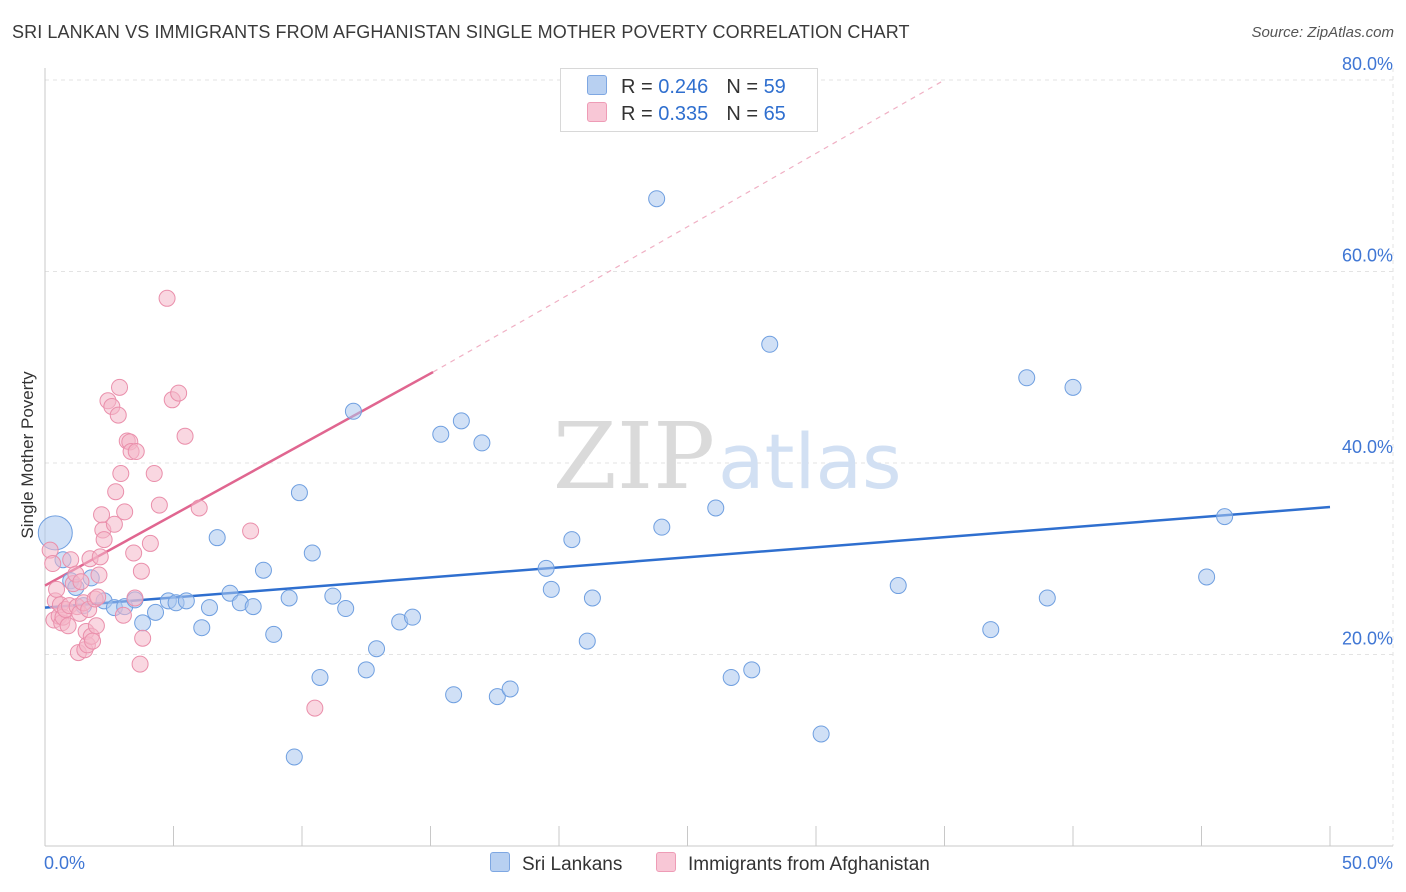 The width and height of the screenshot is (1406, 892). I want to click on watermark-atlas: atlas, so click(810, 461).